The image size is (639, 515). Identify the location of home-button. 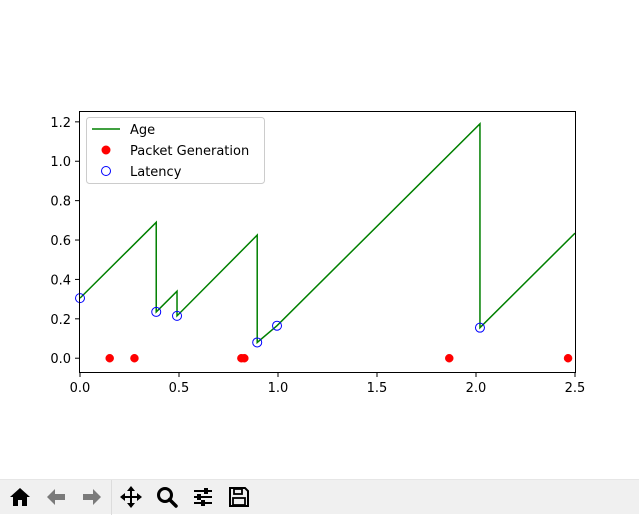
(20, 497).